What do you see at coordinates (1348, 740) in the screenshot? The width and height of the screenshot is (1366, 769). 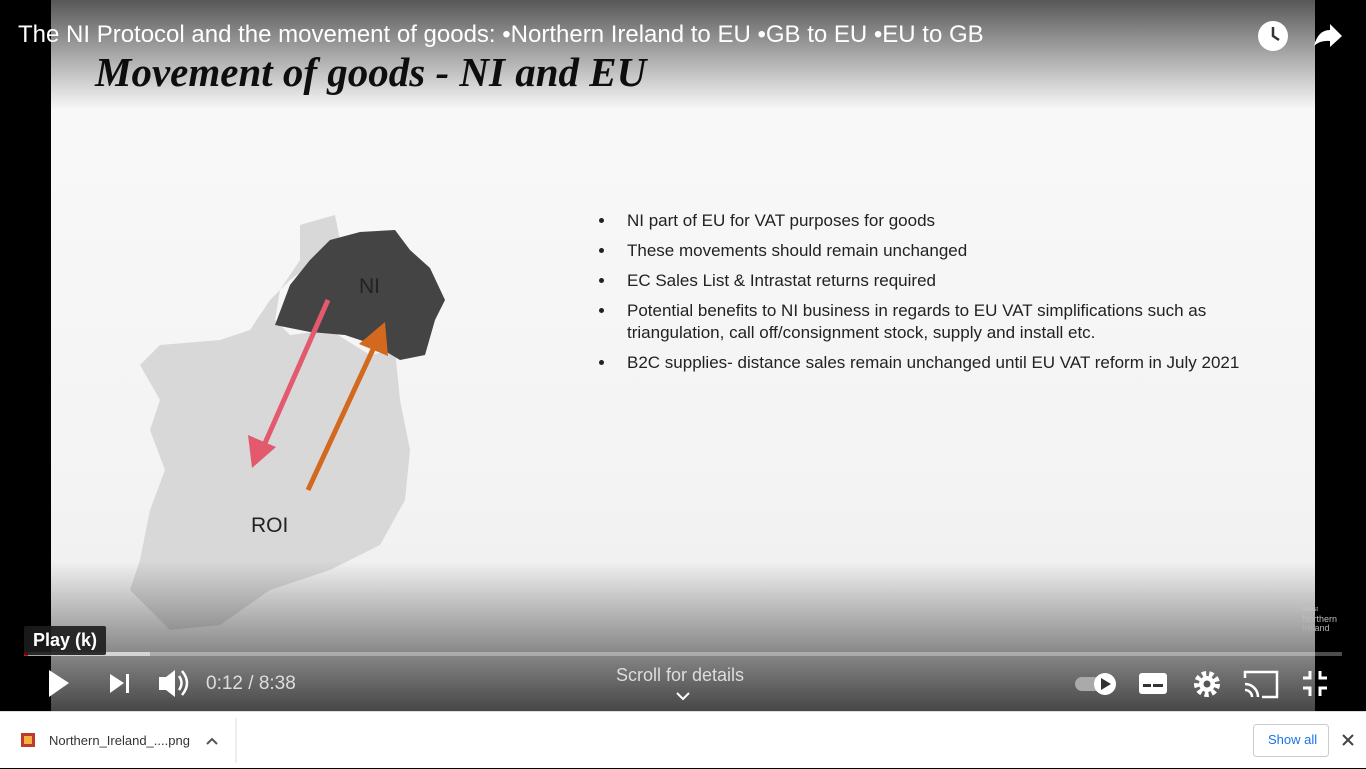 I see `close-button` at bounding box center [1348, 740].